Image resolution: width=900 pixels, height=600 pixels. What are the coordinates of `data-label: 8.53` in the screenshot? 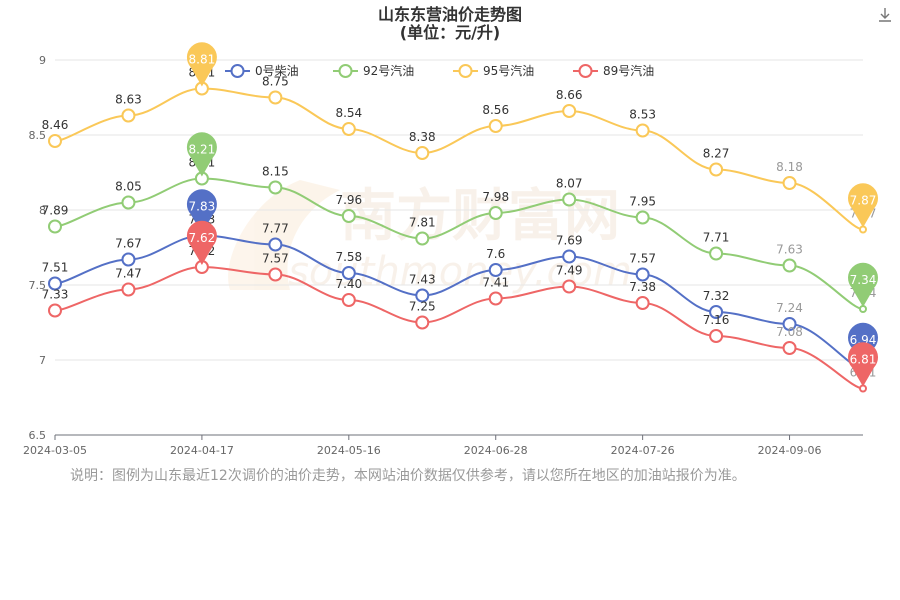 It's located at (642, 115).